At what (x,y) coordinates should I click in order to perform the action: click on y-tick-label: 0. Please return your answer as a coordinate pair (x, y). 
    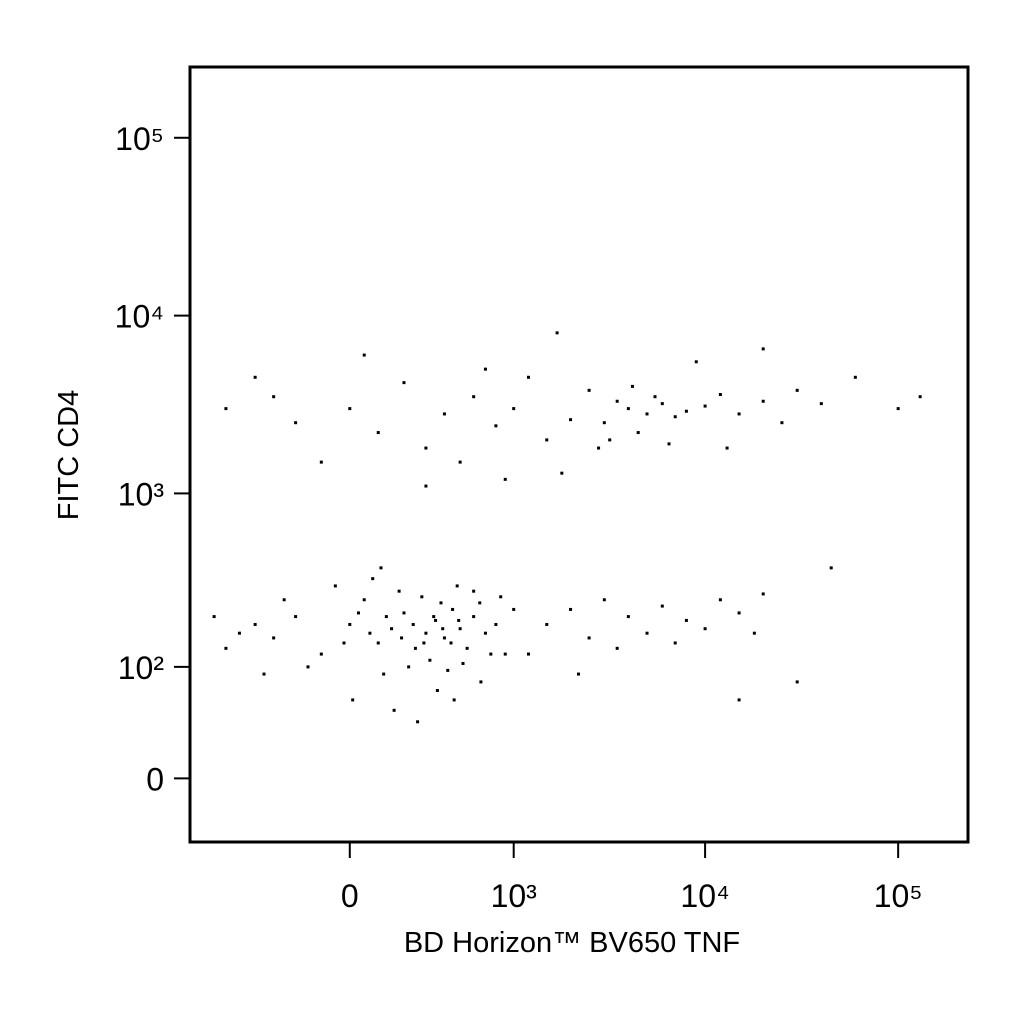
    Looking at the image, I should click on (155, 779).